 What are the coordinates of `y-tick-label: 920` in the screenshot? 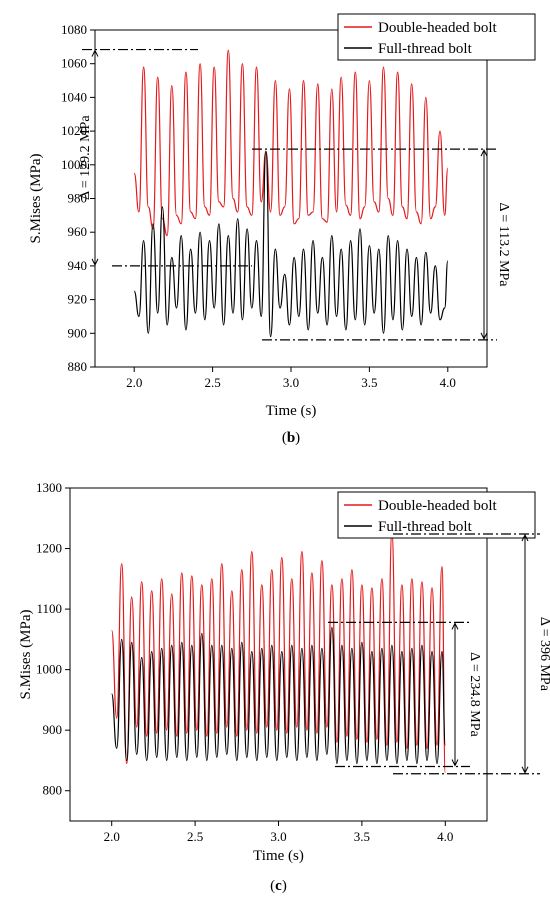 It's located at (78, 299).